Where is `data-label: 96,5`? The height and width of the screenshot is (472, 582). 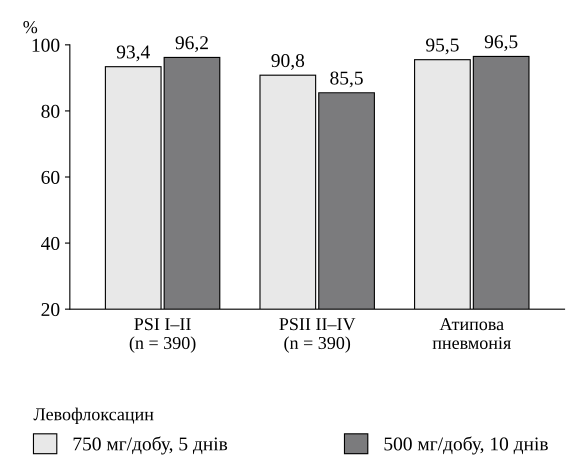 data-label: 96,5 is located at coordinates (501, 43).